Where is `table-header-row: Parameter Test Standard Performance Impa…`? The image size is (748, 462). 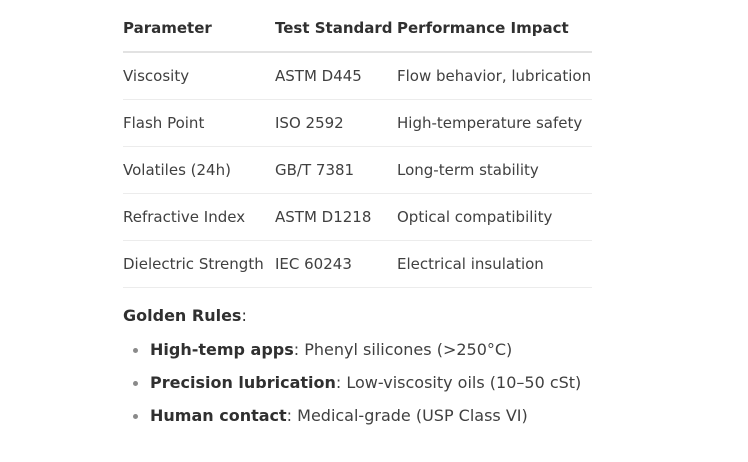 table-header-row: Parameter Test Standard Performance Impa… is located at coordinates (357, 28).